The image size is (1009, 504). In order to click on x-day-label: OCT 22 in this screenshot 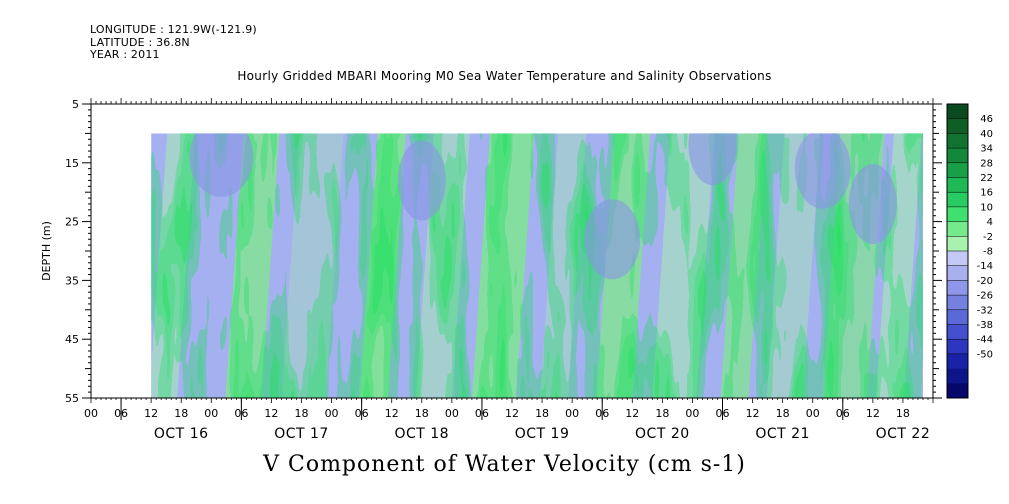, I will do `click(903, 434)`.